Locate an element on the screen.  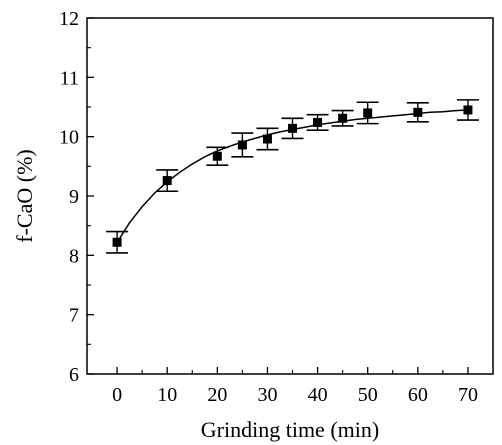
x-axis-title: Grinding time (min) is located at coordinates (290, 429).